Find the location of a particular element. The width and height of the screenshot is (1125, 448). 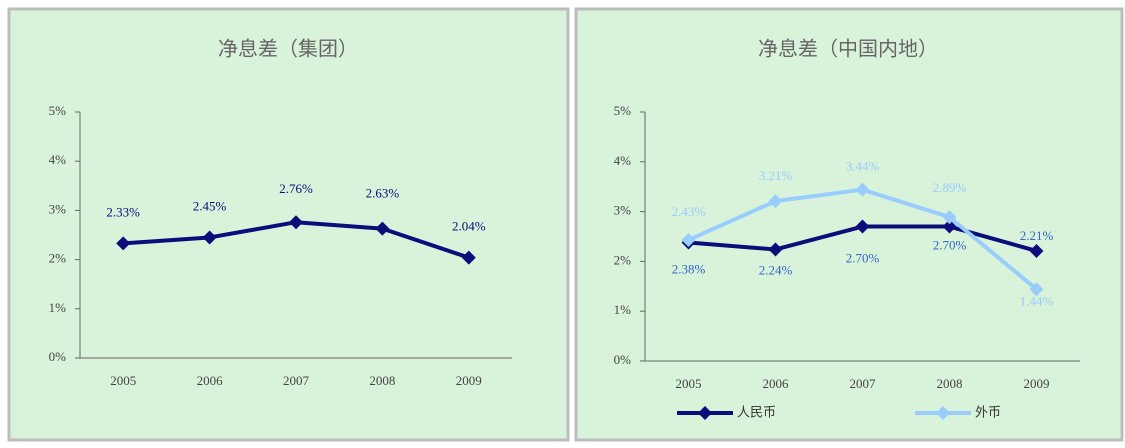

data-label: 2.38% is located at coordinates (689, 268).